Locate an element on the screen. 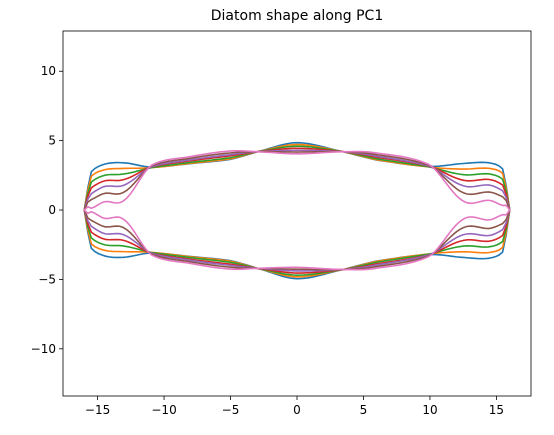  y-tick-label: 0 is located at coordinates (52, 210).